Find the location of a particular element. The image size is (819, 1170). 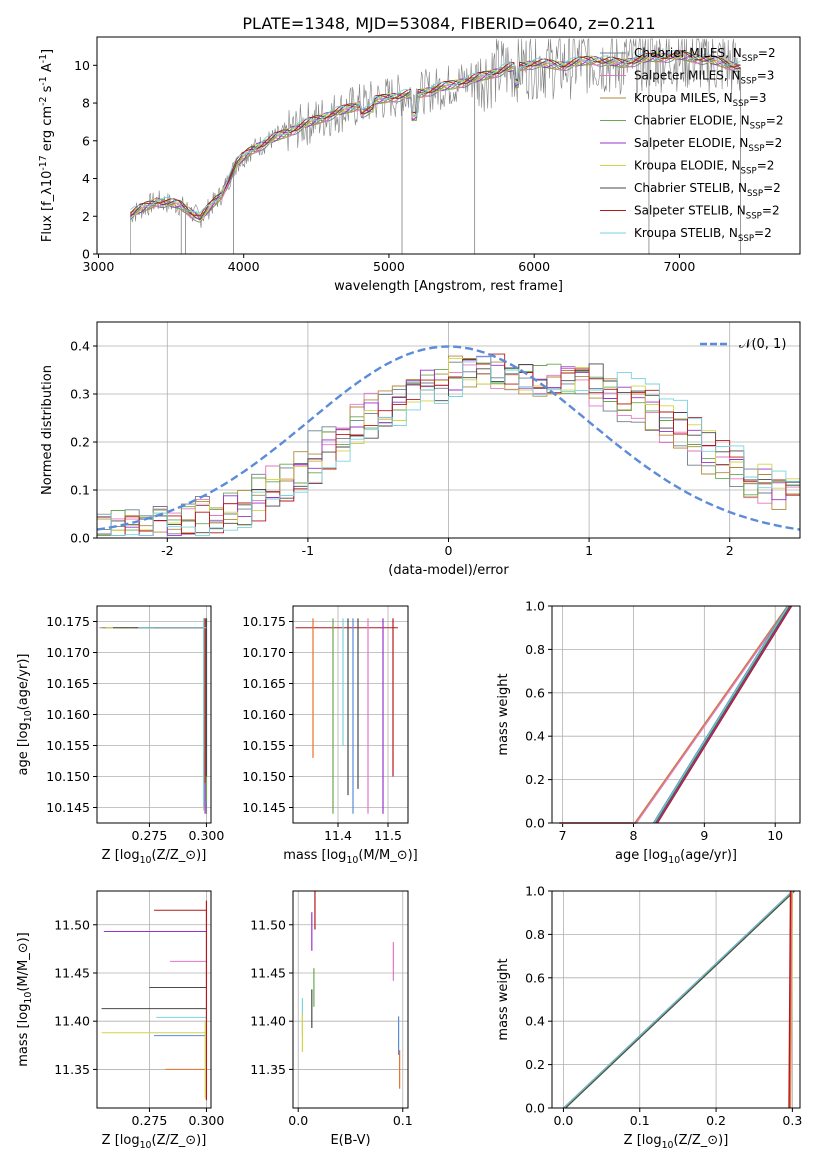

x-tick-label: 10 is located at coordinates (775, 835).